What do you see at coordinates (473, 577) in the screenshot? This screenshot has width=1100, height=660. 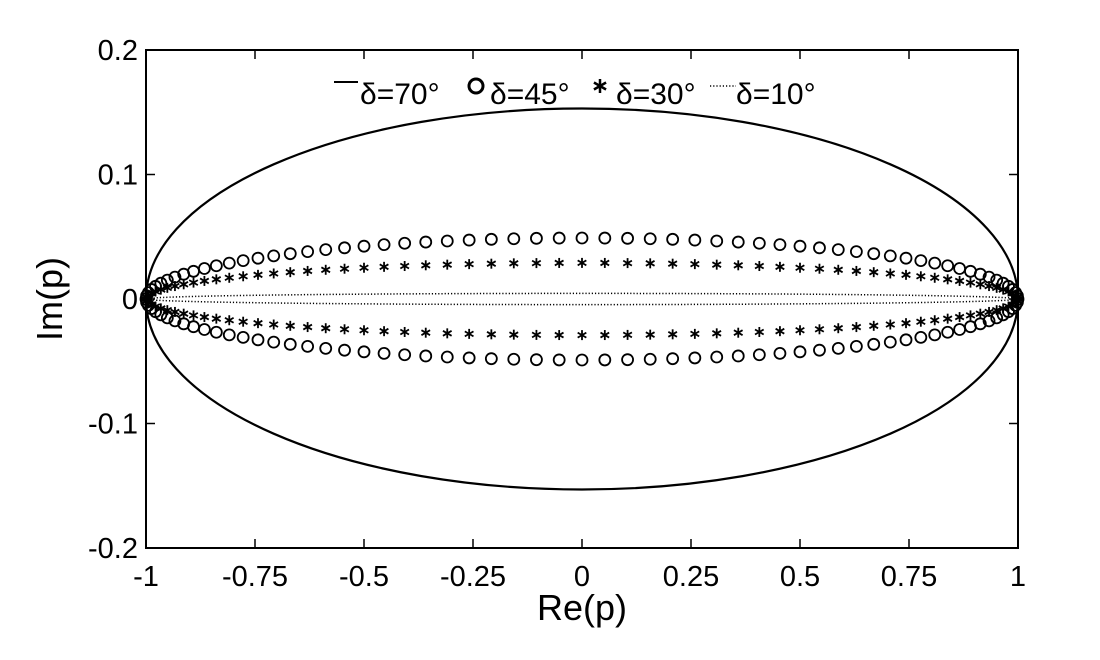 I see `x-tick-label: -0.25` at bounding box center [473, 577].